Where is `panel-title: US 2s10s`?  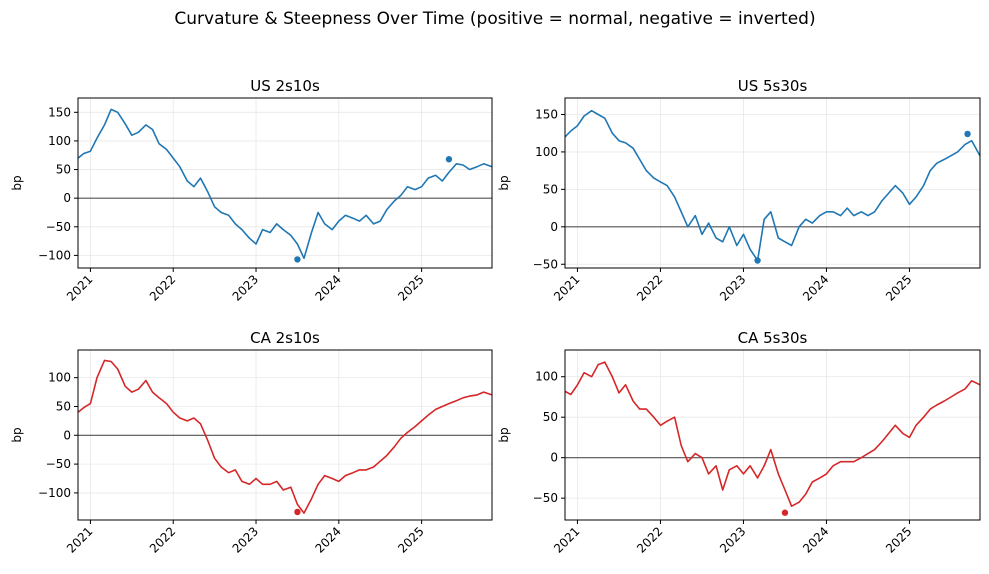
panel-title: US 2s10s is located at coordinates (285, 86).